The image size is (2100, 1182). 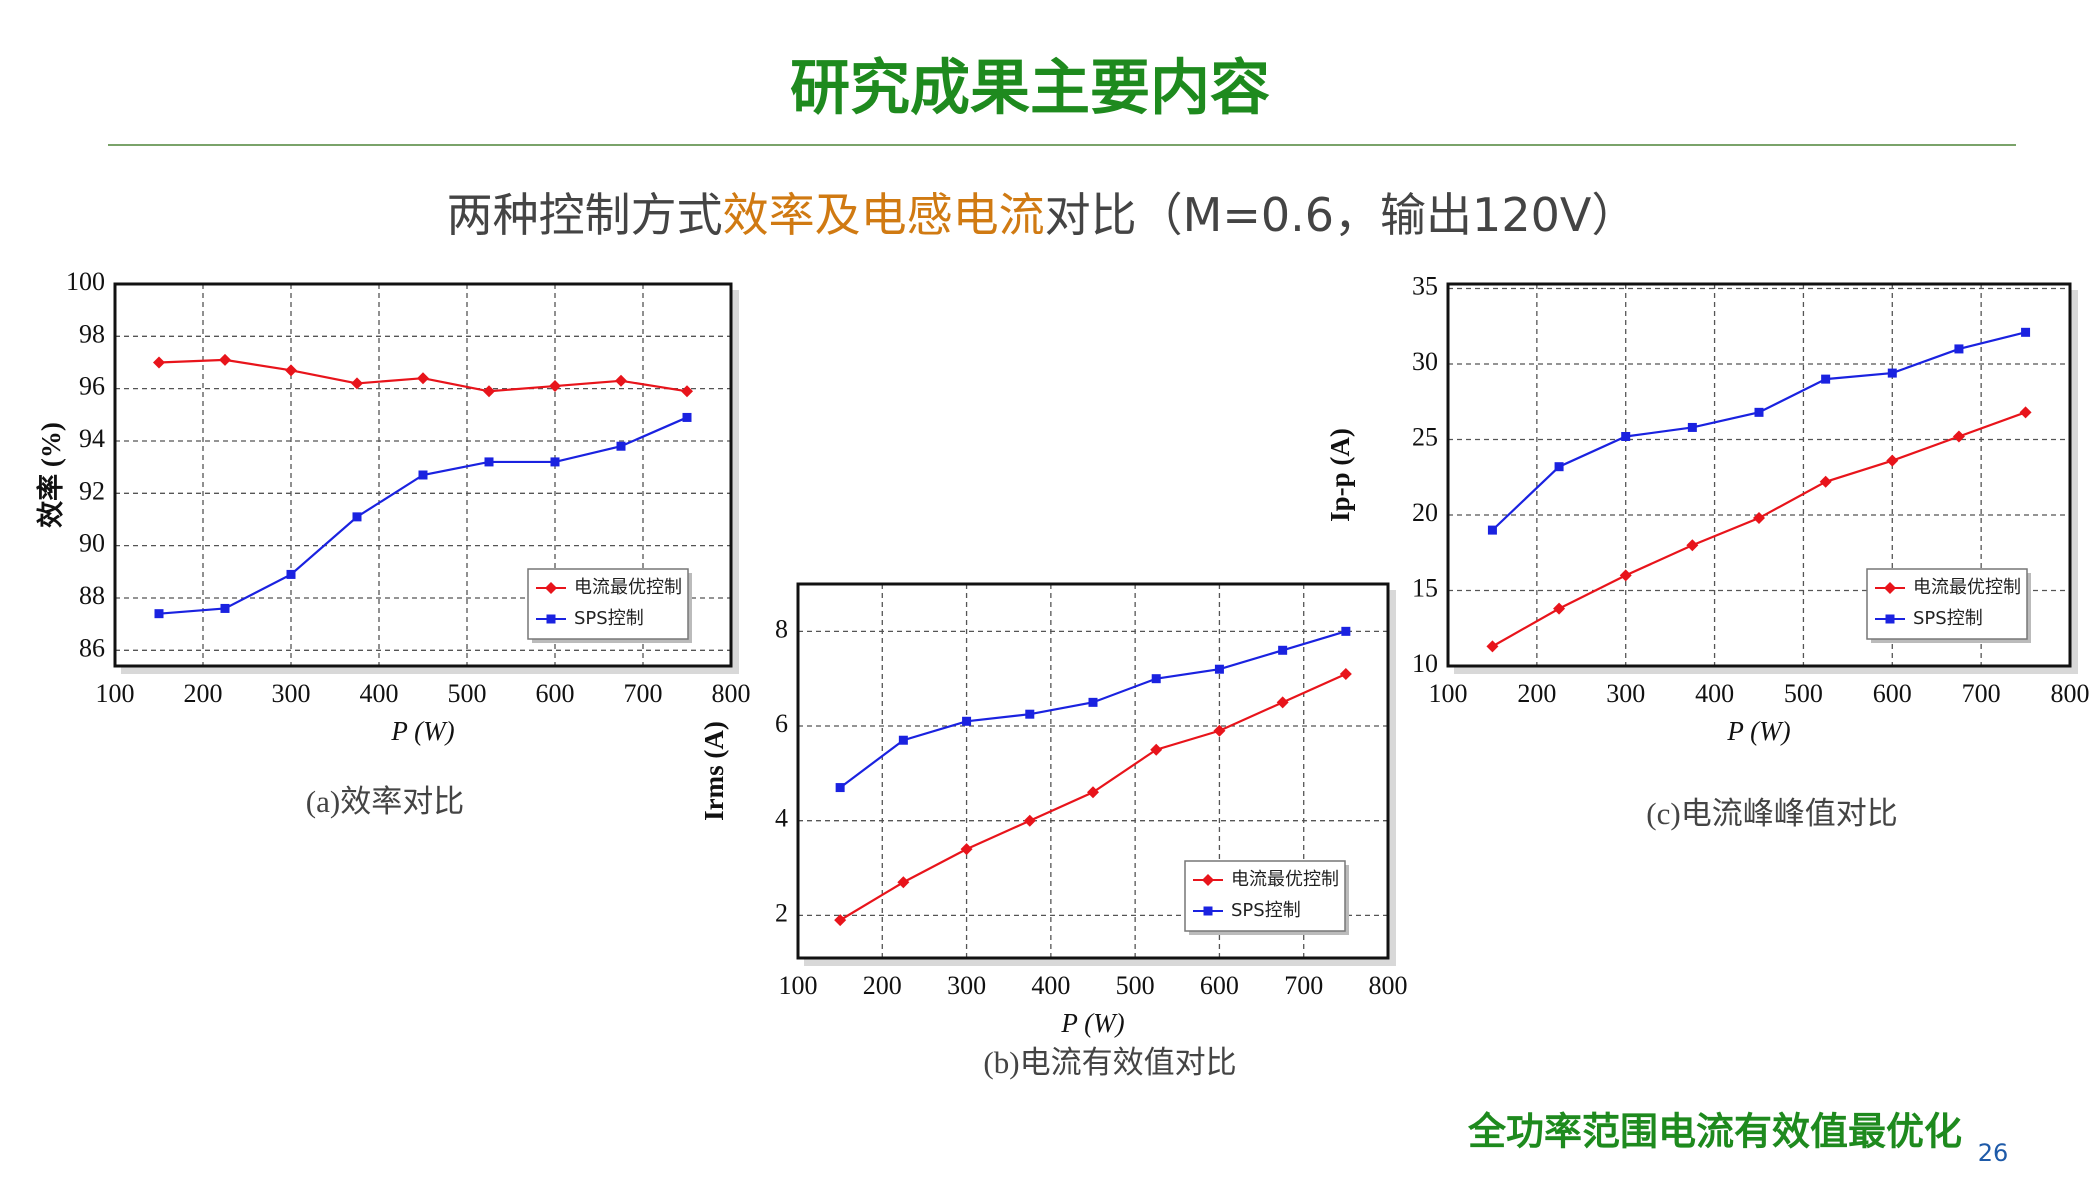 I want to click on y-tick-label: 4, so click(x=781, y=818).